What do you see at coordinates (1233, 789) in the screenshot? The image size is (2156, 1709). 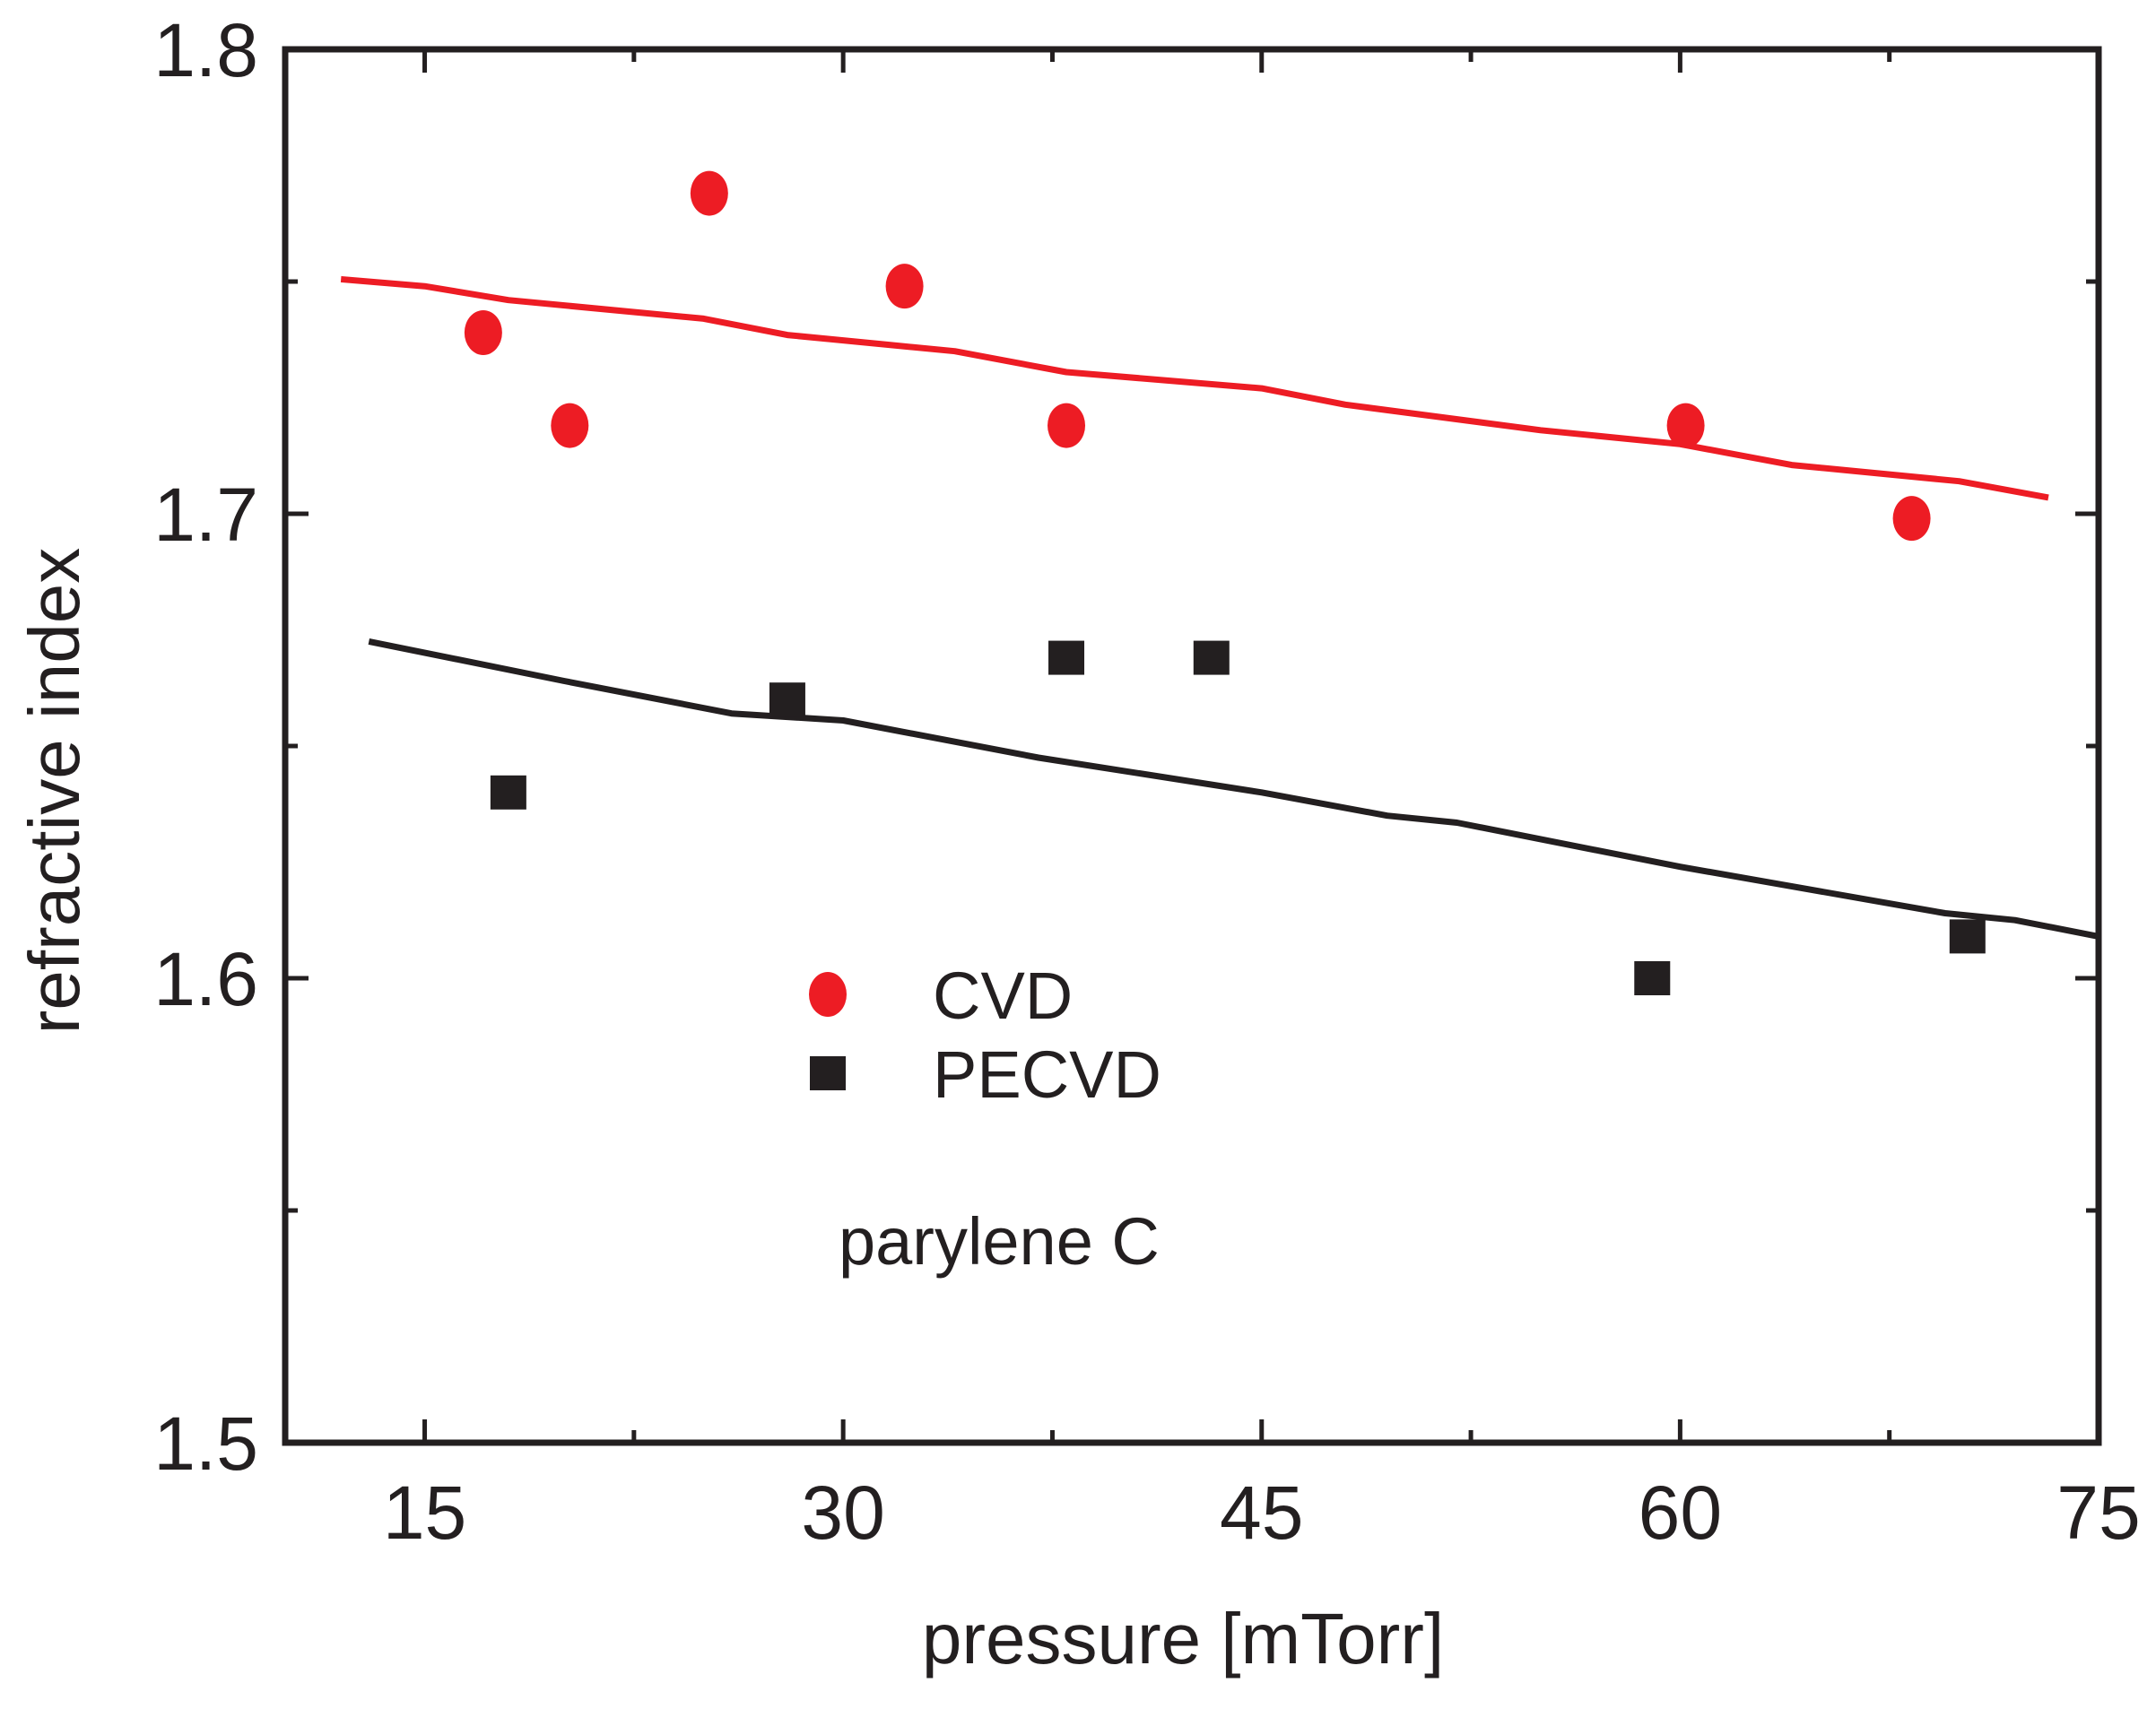 I see `trend-line-pecvd` at bounding box center [1233, 789].